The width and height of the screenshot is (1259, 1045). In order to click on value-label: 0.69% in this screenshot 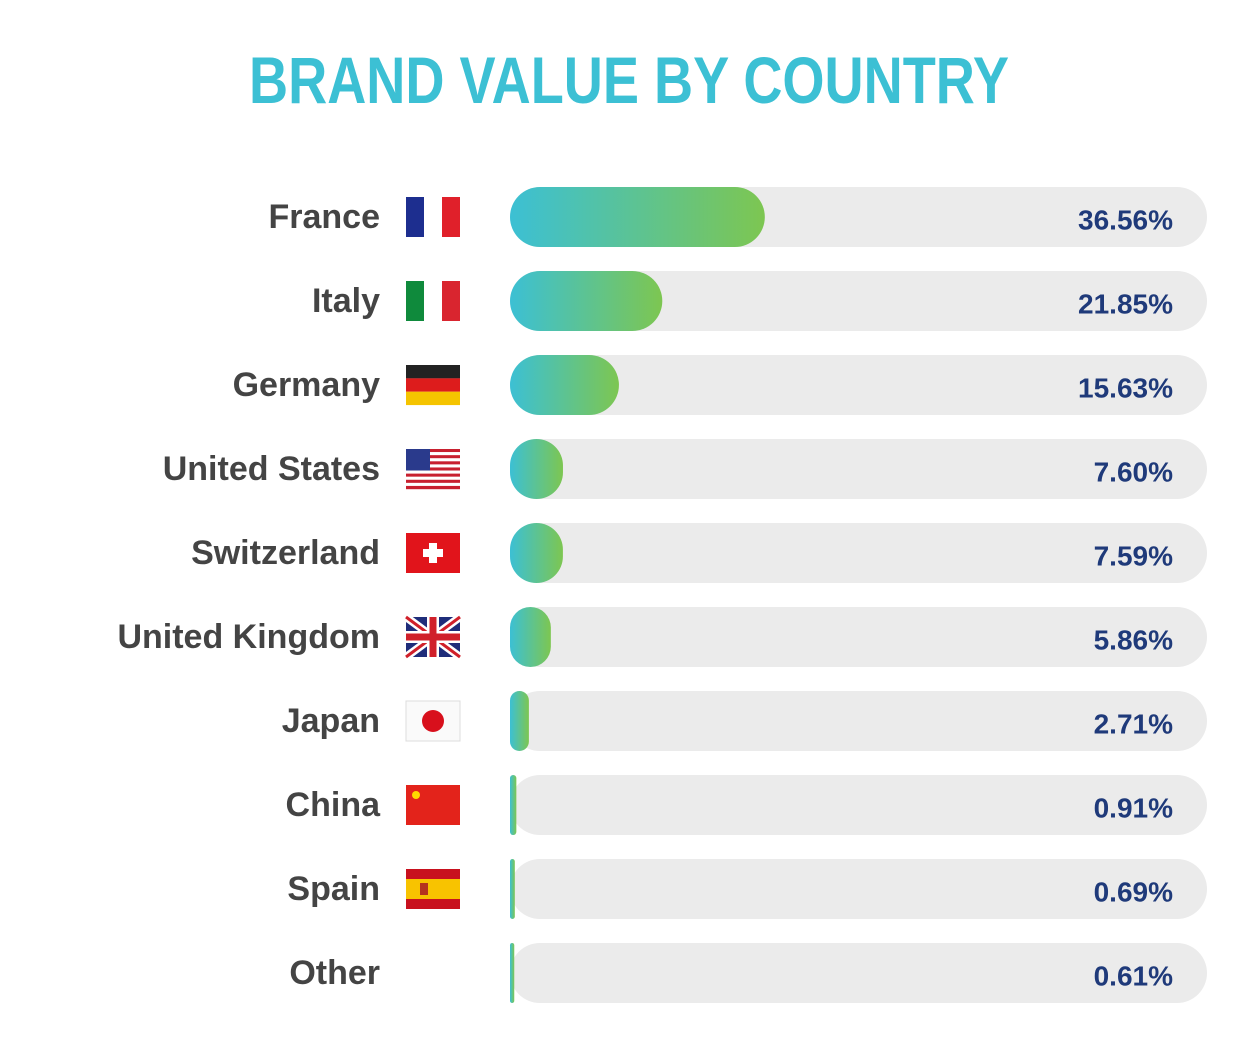, I will do `click(1133, 892)`.